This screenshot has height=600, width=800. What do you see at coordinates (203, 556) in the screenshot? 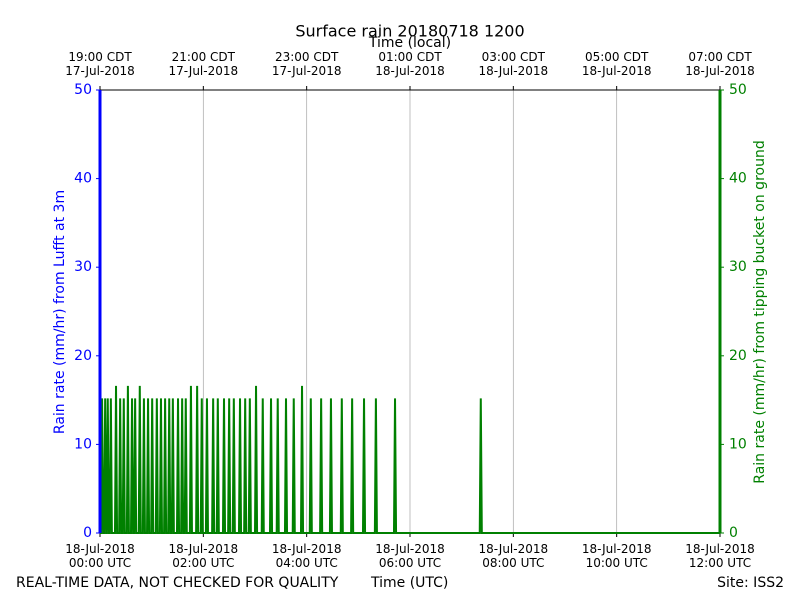
I see `x-tick-label: 18-Jul-2018 02:00 UTC` at bounding box center [203, 556].